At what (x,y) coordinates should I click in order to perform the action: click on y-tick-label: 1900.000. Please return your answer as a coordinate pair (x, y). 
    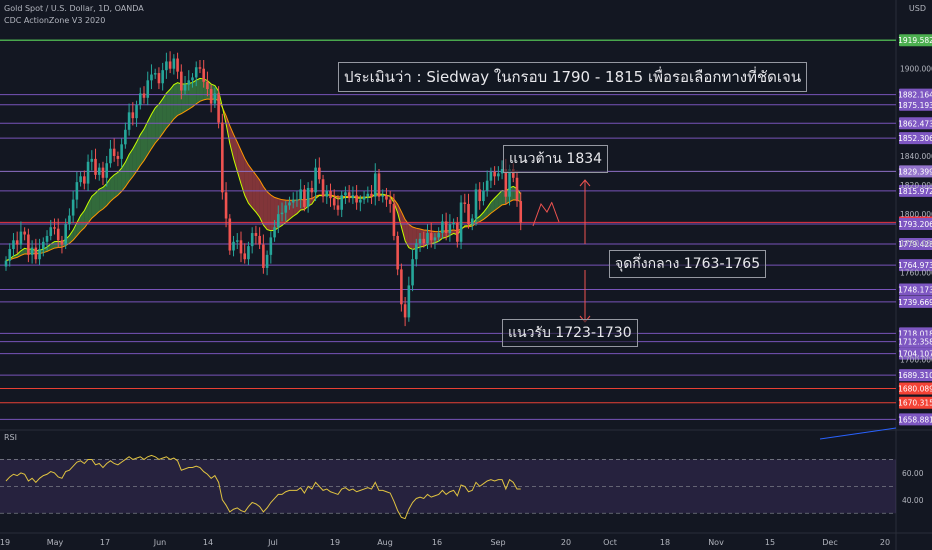
    Looking at the image, I should click on (916, 69).